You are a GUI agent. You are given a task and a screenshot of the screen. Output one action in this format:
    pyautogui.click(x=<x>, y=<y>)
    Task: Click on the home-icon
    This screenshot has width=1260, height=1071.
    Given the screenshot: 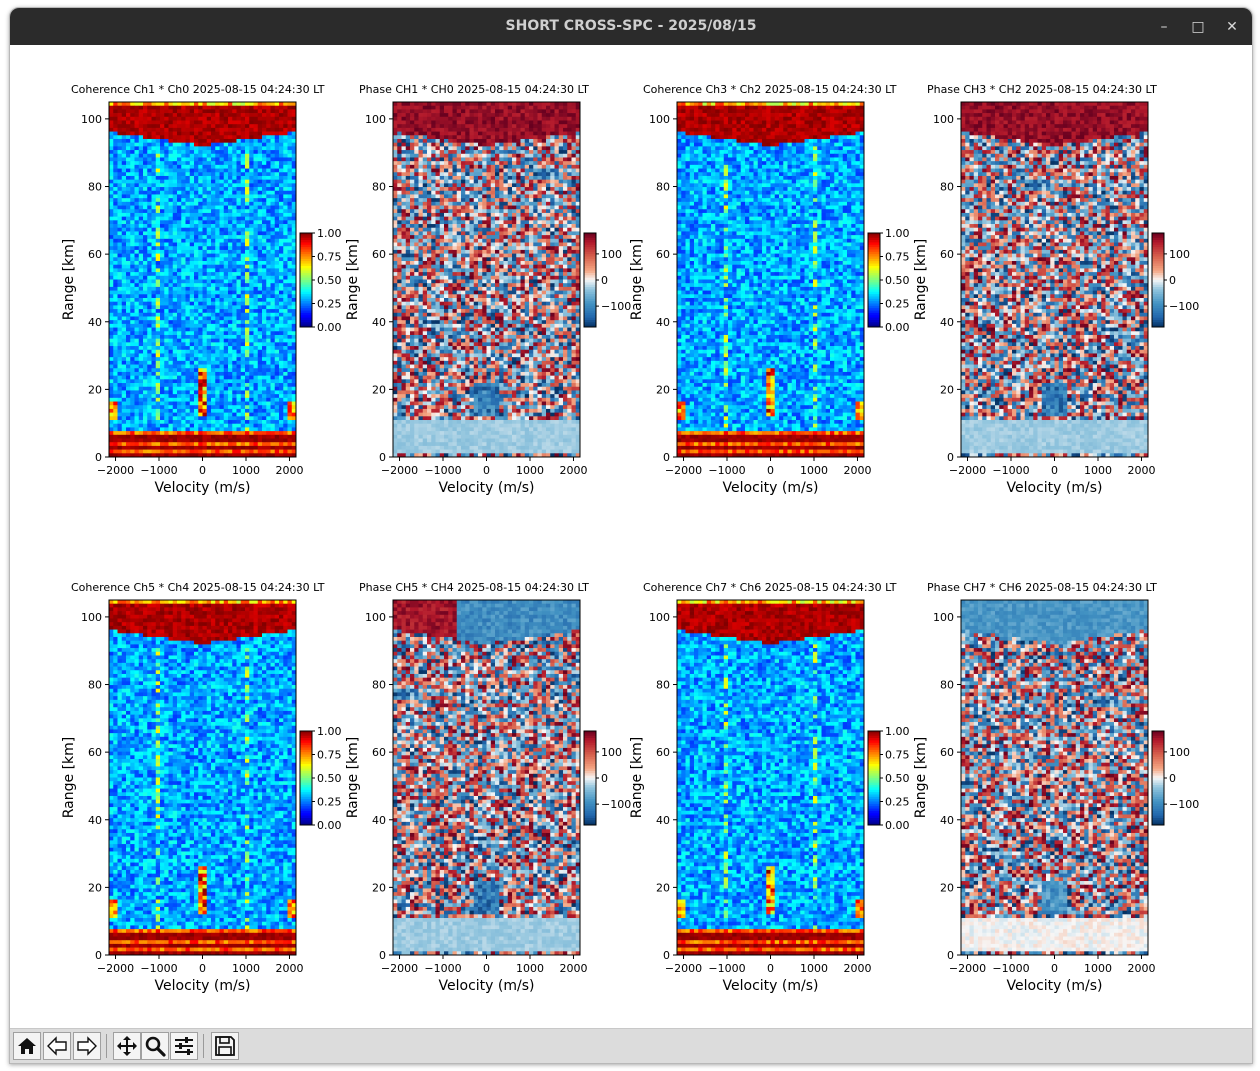 What is the action you would take?
    pyautogui.click(x=27, y=1046)
    